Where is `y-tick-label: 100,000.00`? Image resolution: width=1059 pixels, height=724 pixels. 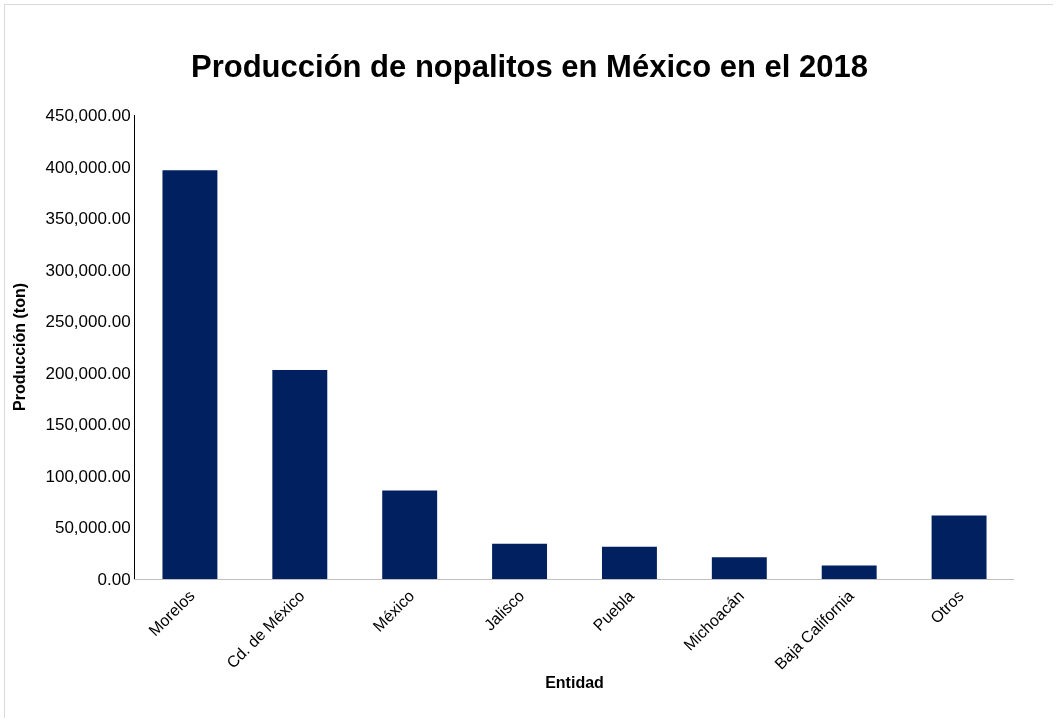 y-tick-label: 100,000.00 is located at coordinates (88, 476).